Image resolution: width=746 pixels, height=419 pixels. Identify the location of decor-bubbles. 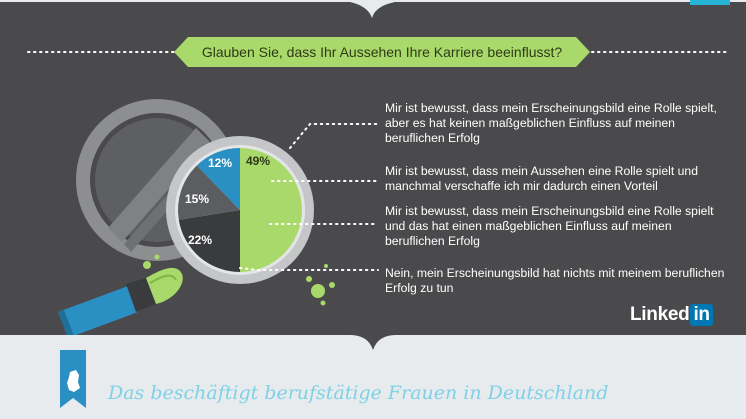
(239, 280).